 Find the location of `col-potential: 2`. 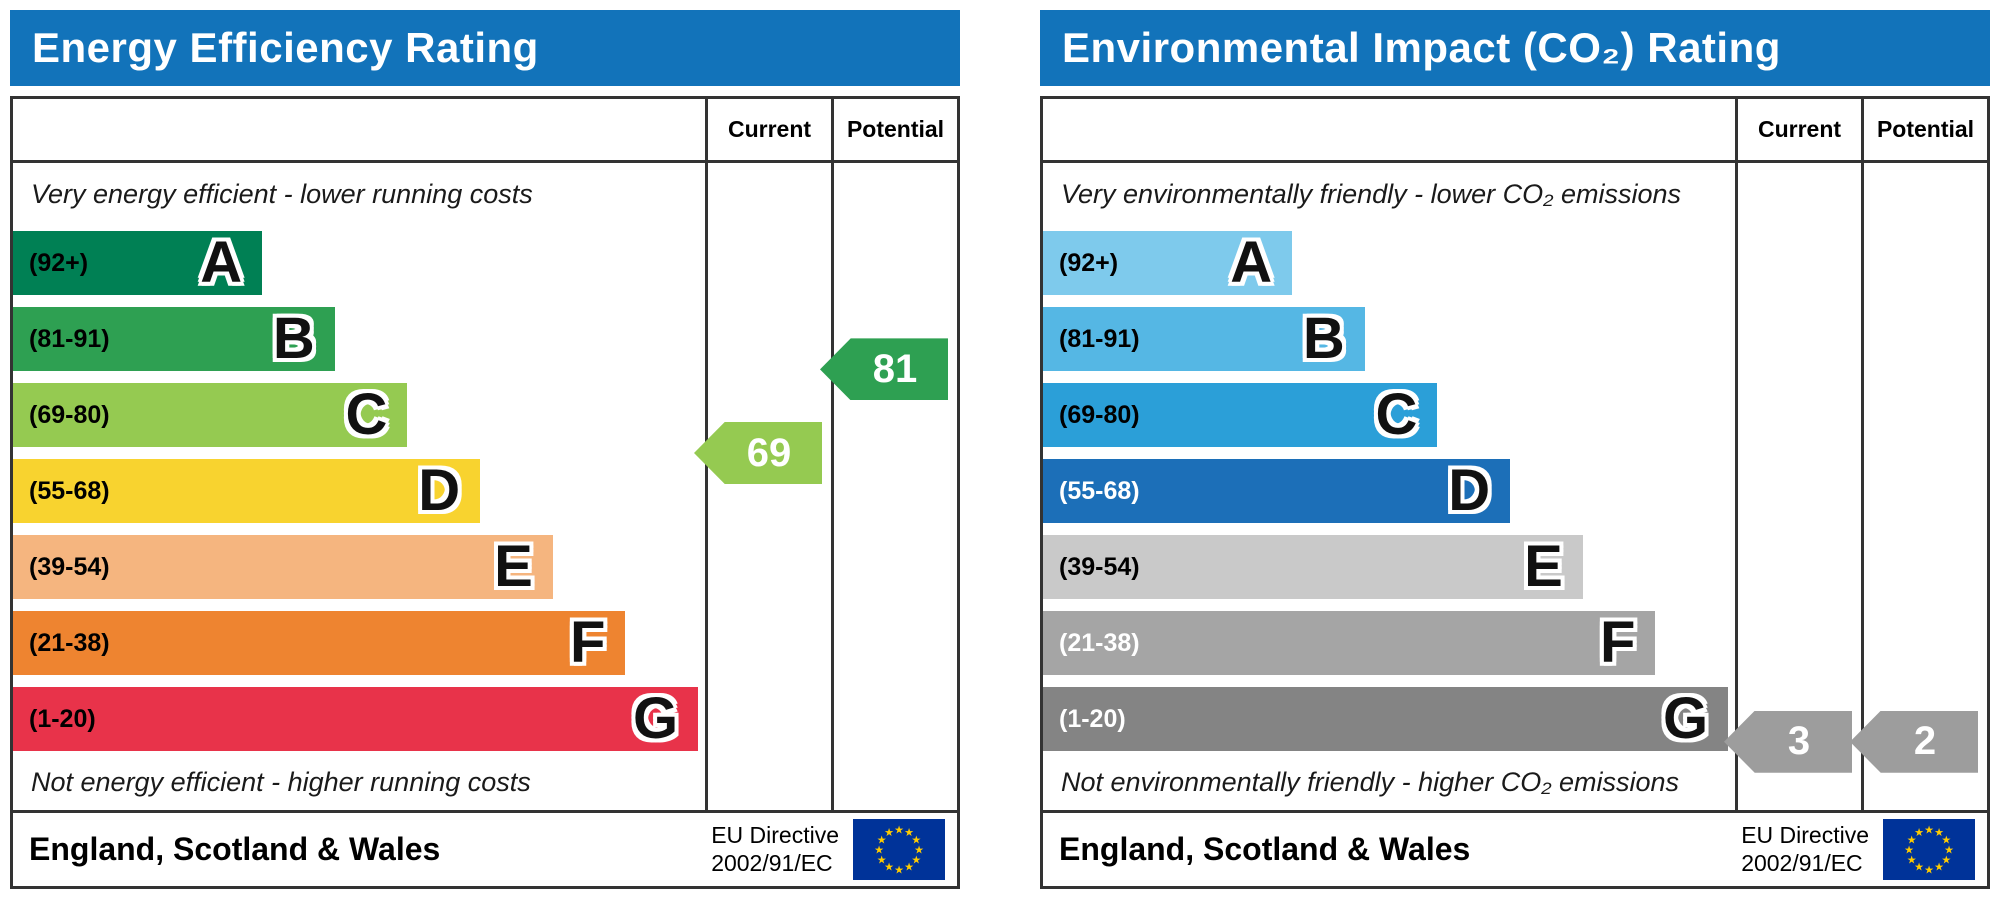

col-potential: 2 is located at coordinates (1918, 486).